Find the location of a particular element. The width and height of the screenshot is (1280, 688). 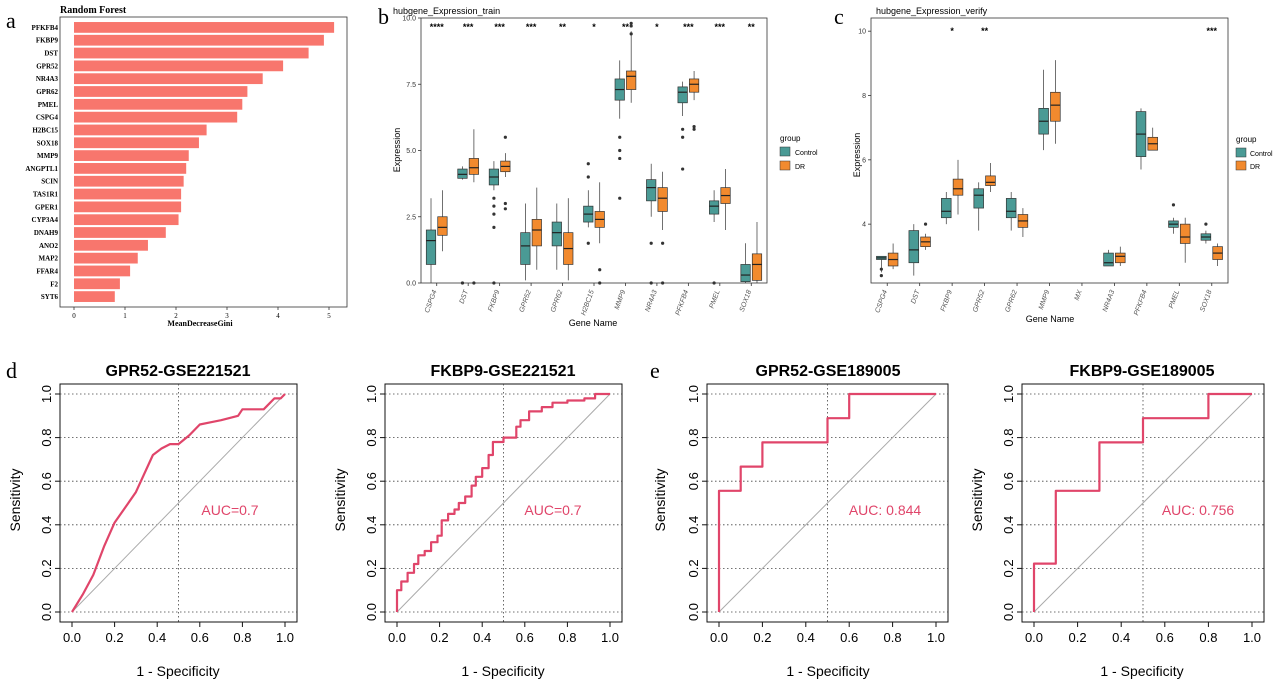

chart-d1-ytick: 0.4 is located at coordinates (46, 525).